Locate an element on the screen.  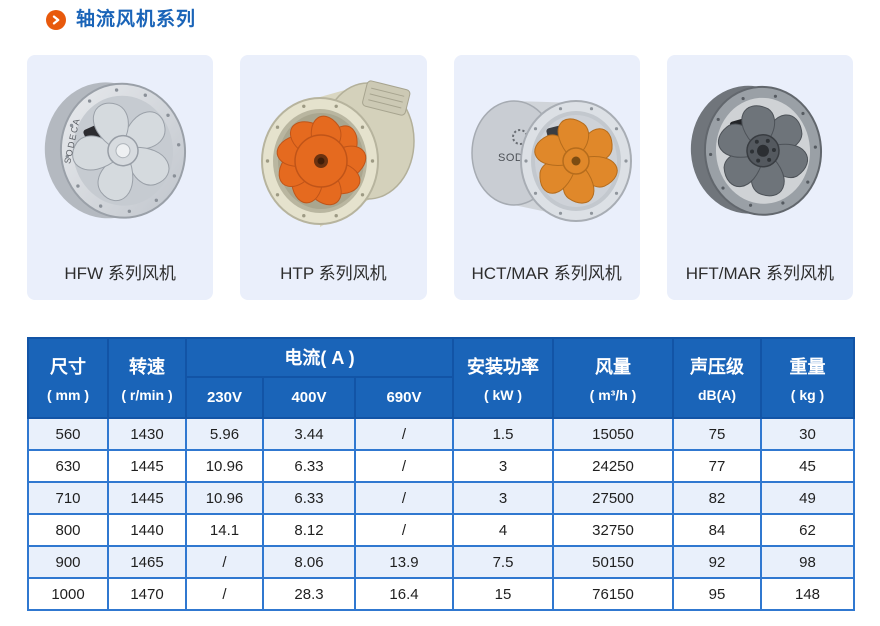
spec-cell: 1440 is located at coordinates (147, 530).